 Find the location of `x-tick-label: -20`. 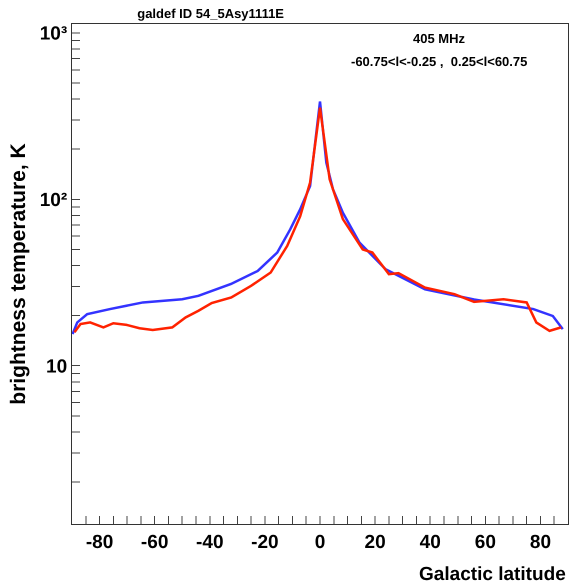

x-tick-label: -20 is located at coordinates (265, 542).